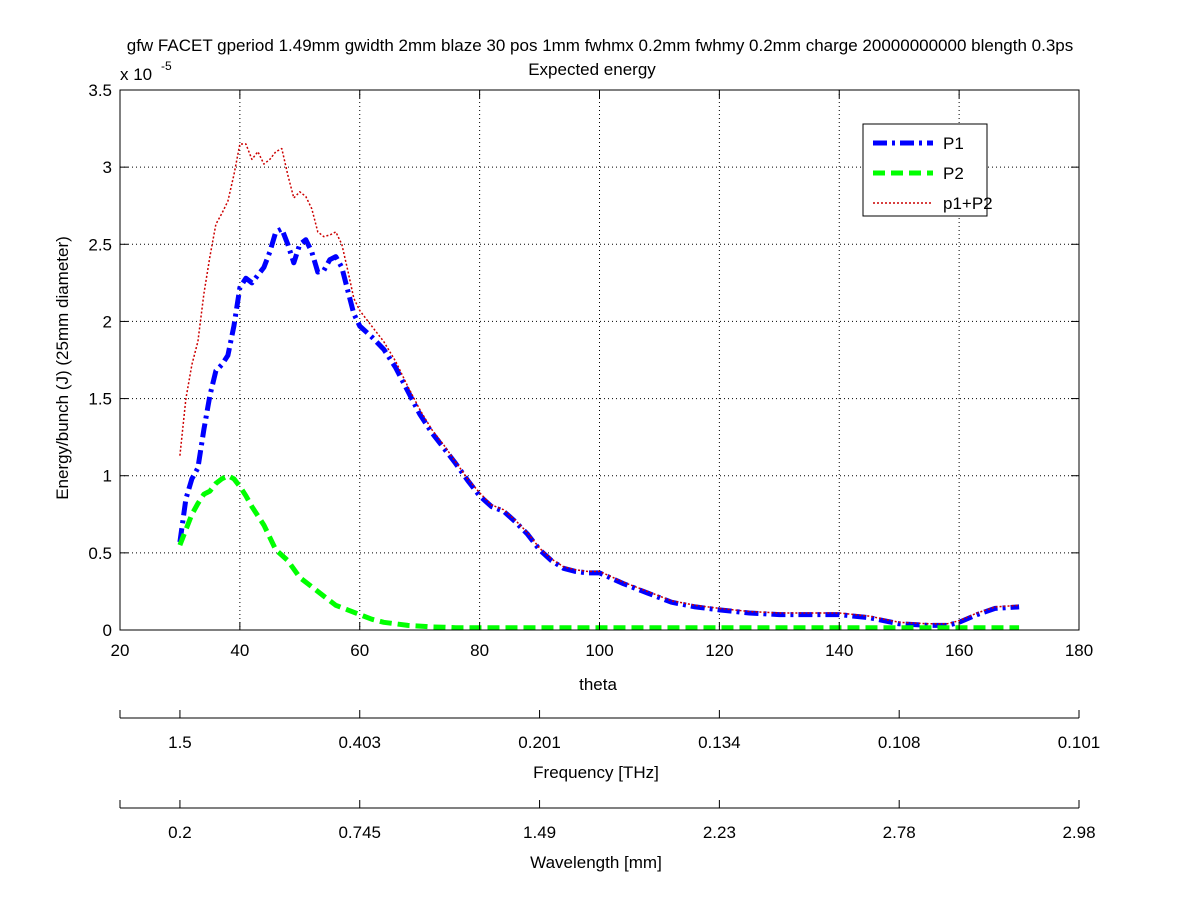 This screenshot has height=906, width=1200. Describe the element at coordinates (107, 476) in the screenshot. I see `y-tick-label: 1` at that location.